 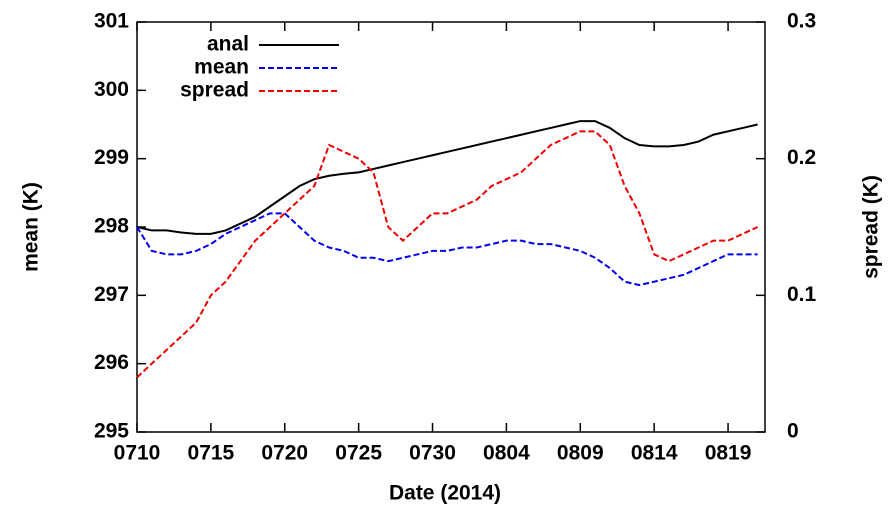 I want to click on y-tick-label: 301, so click(x=111, y=21).